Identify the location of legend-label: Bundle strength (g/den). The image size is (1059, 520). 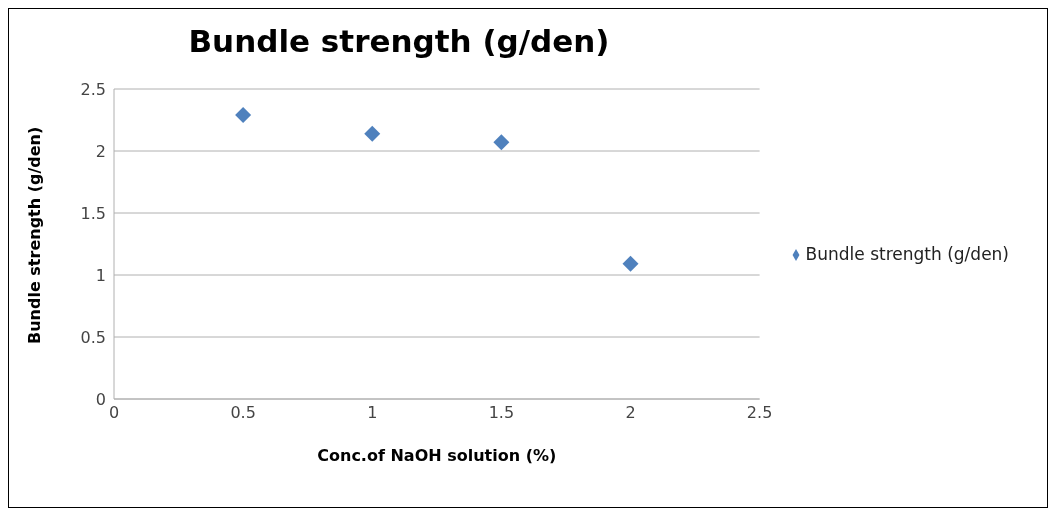
(907, 254).